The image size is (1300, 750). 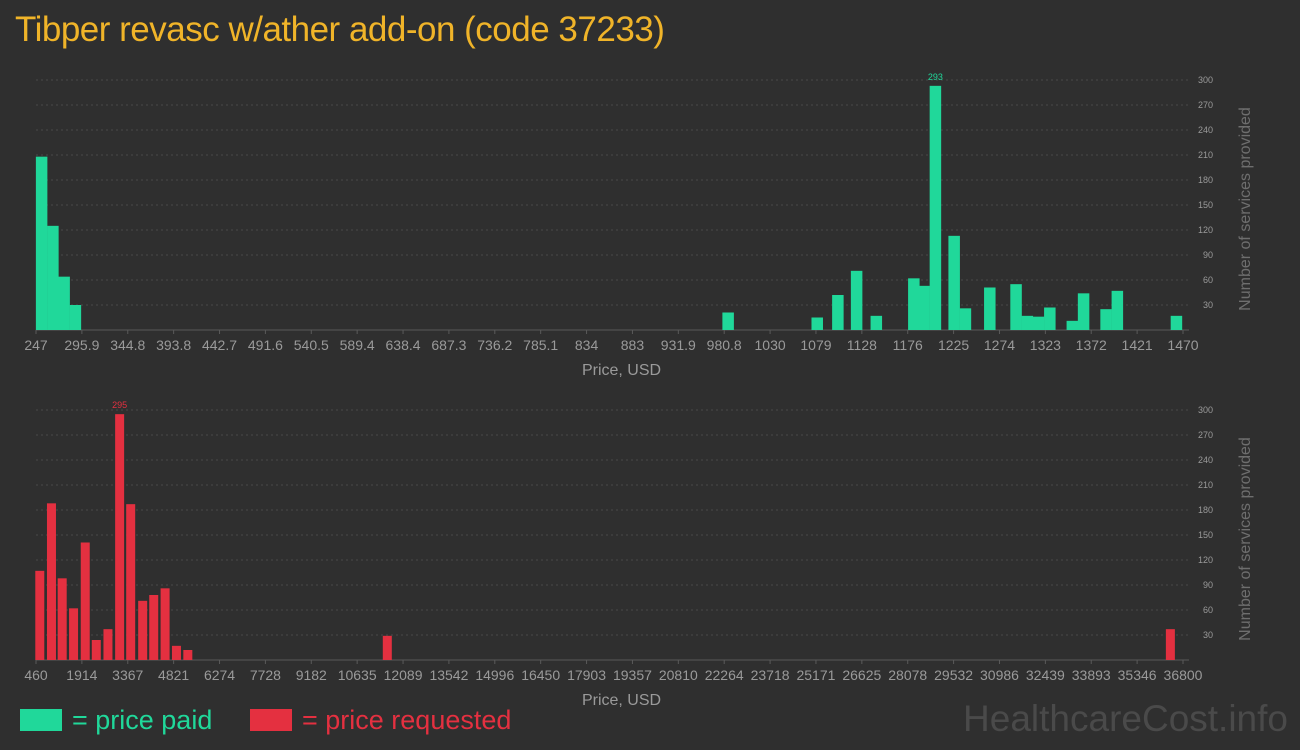 What do you see at coordinates (357, 675) in the screenshot?
I see `requested-xtick-label: 10635` at bounding box center [357, 675].